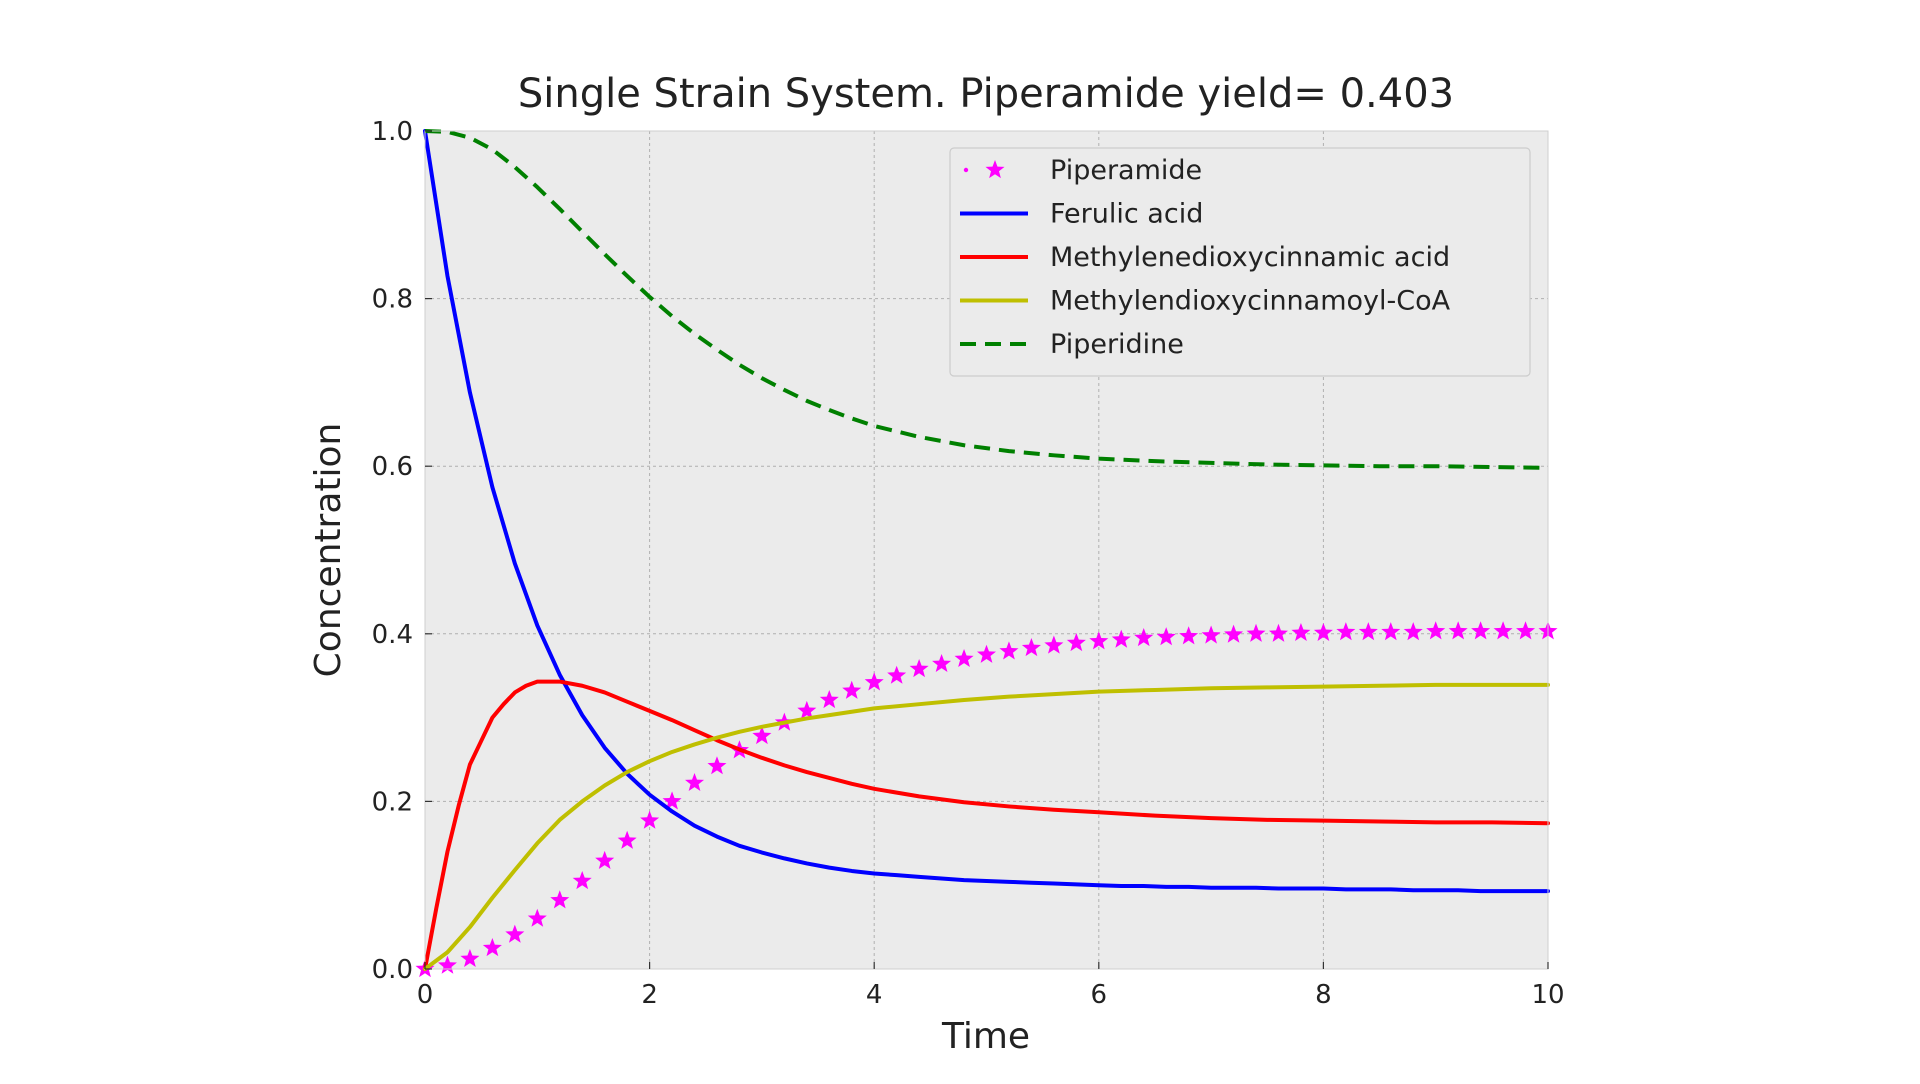  What do you see at coordinates (425, 995) in the screenshot?
I see `x-tick-label: 0` at bounding box center [425, 995].